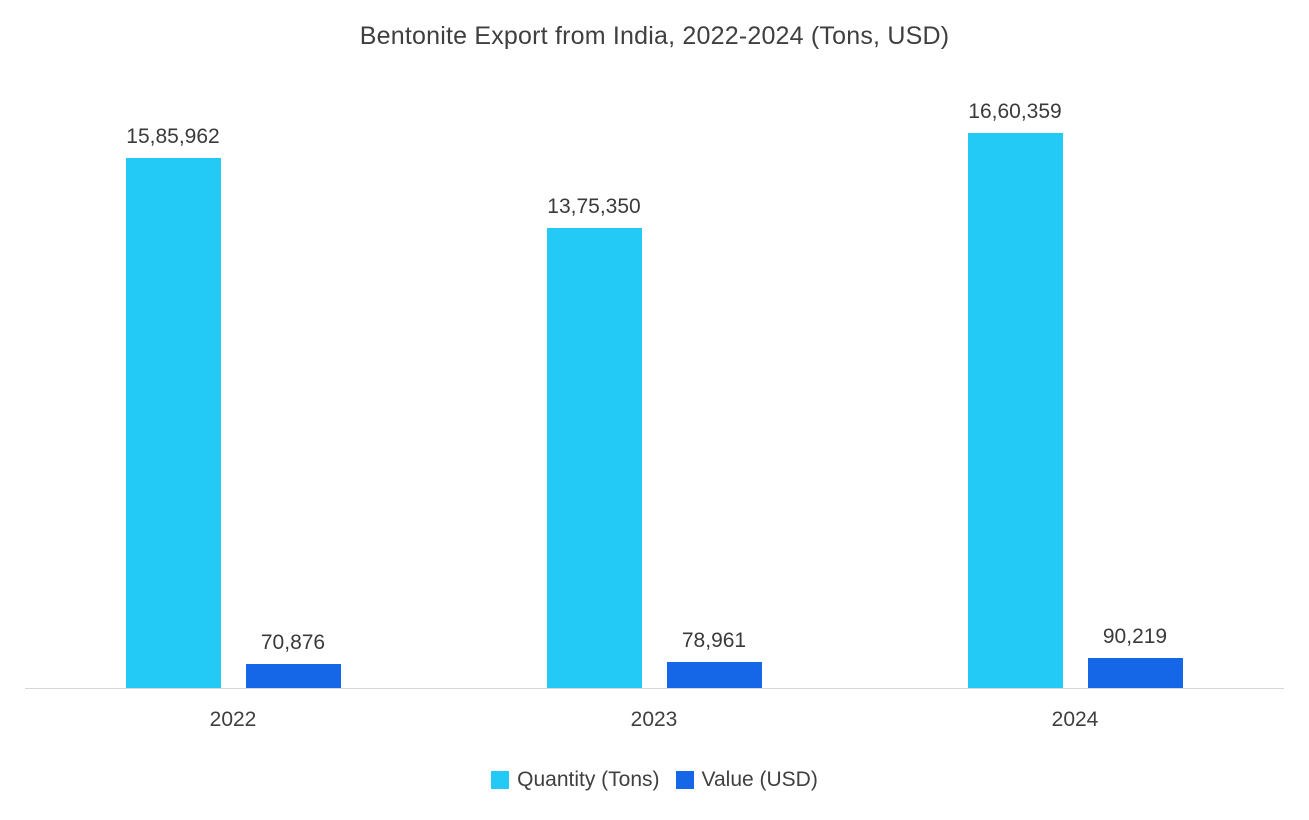 This screenshot has height=820, width=1309. What do you see at coordinates (759, 779) in the screenshot?
I see `legend-label: Value (USD)` at bounding box center [759, 779].